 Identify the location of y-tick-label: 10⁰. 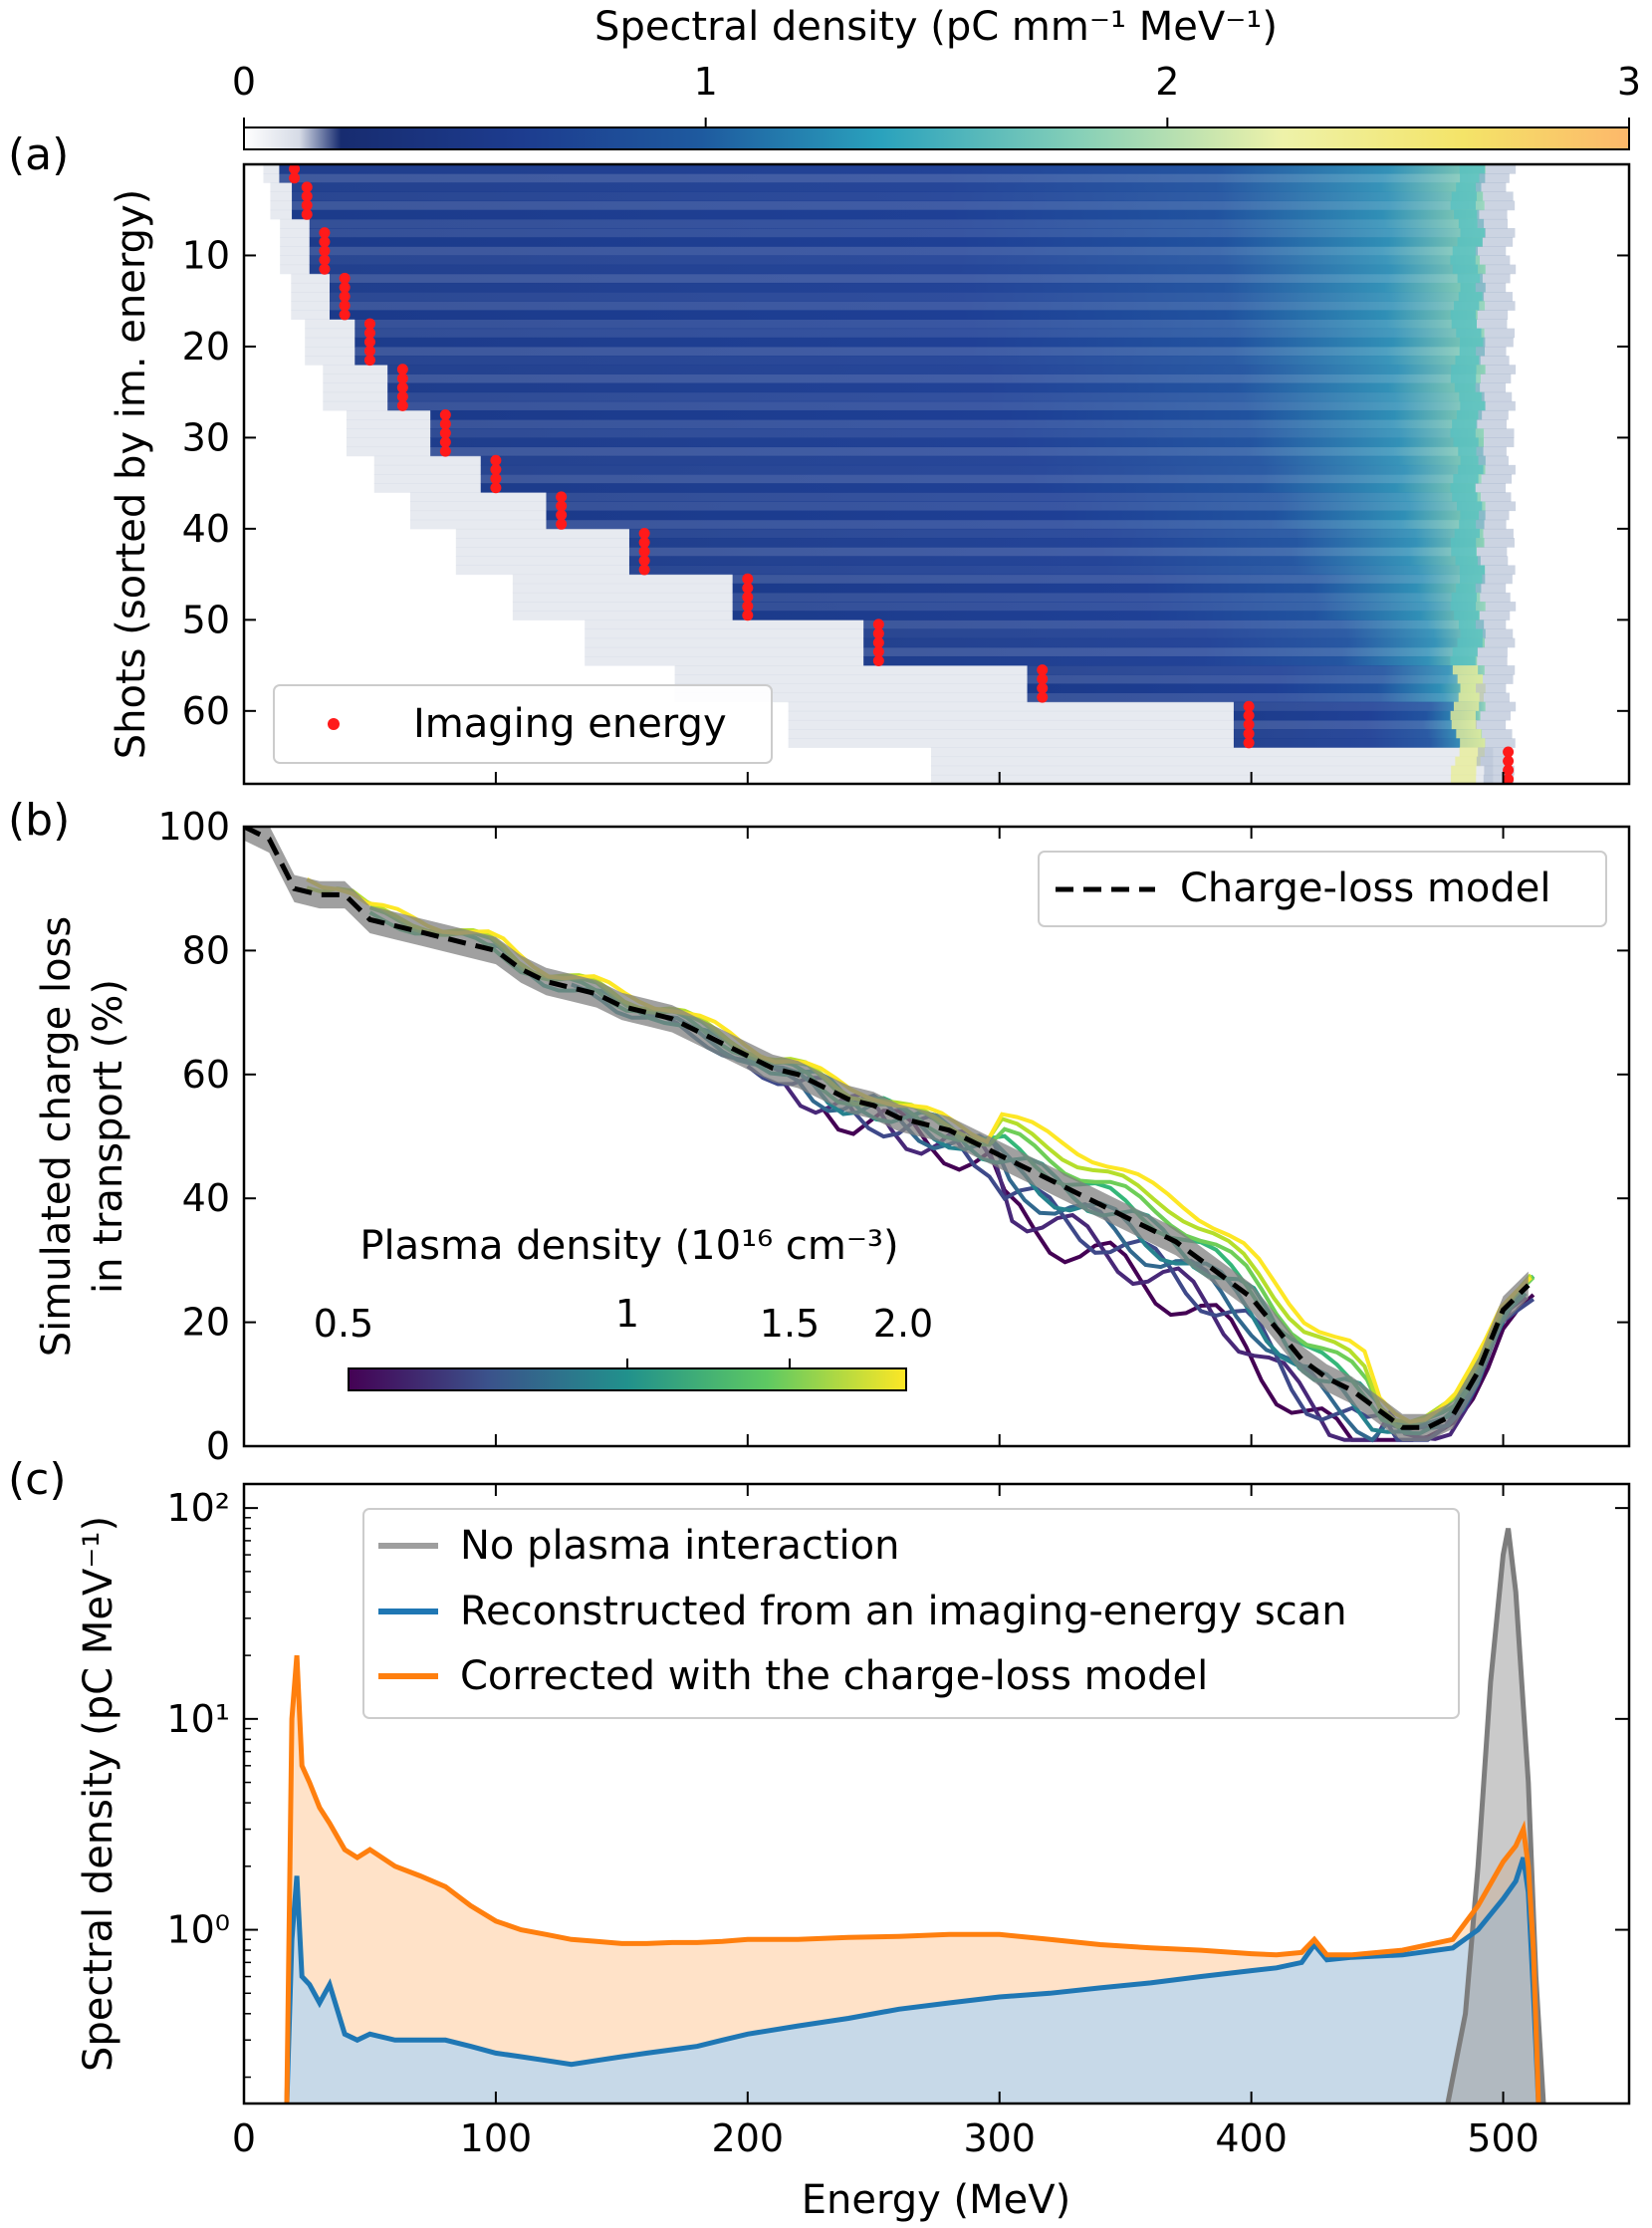
(198, 1930).